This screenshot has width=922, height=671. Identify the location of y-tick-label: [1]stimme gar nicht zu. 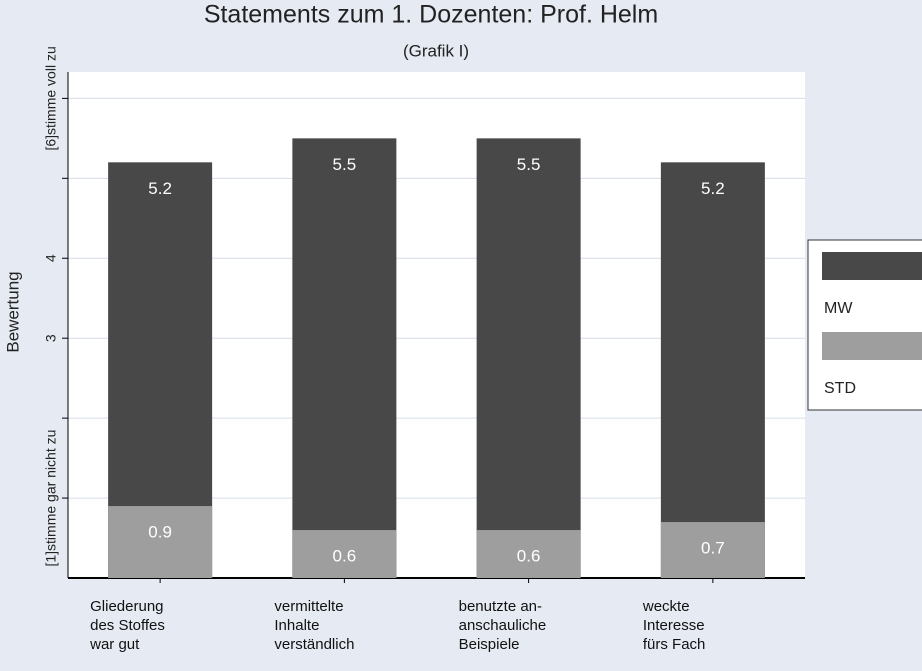
(51, 498).